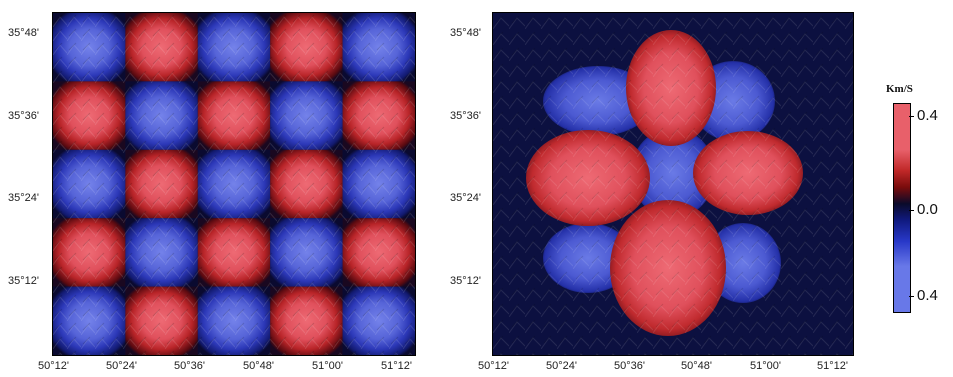 Image resolution: width=953 pixels, height=377 pixels. Describe the element at coordinates (902, 208) in the screenshot. I see `colorbar` at that location.